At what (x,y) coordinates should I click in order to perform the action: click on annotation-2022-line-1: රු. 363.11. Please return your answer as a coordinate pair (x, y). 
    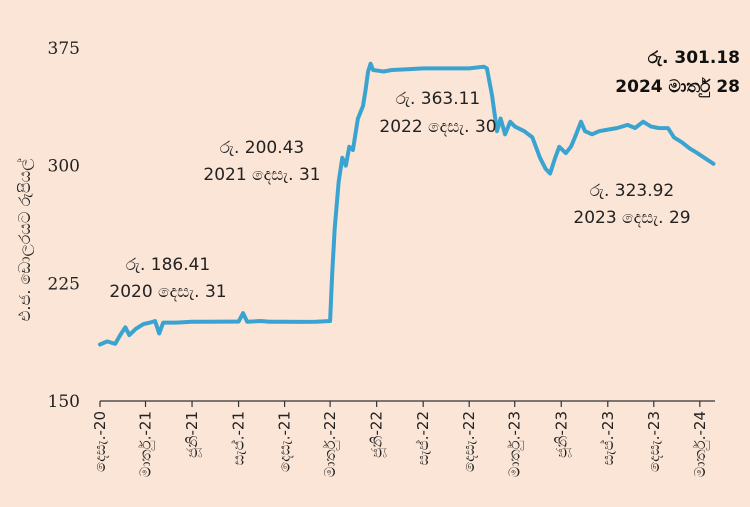
    Looking at the image, I should click on (438, 99).